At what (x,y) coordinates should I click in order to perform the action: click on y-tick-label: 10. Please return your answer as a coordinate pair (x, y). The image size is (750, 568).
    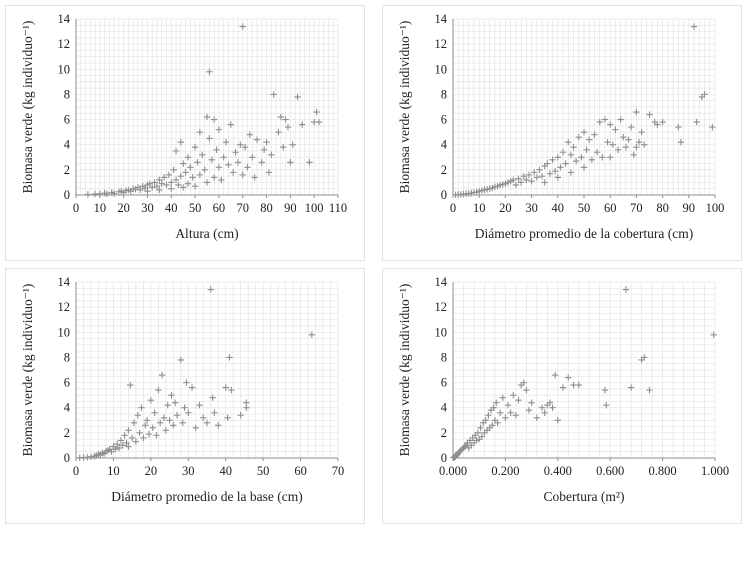
    Looking at the image, I should click on (64, 332).